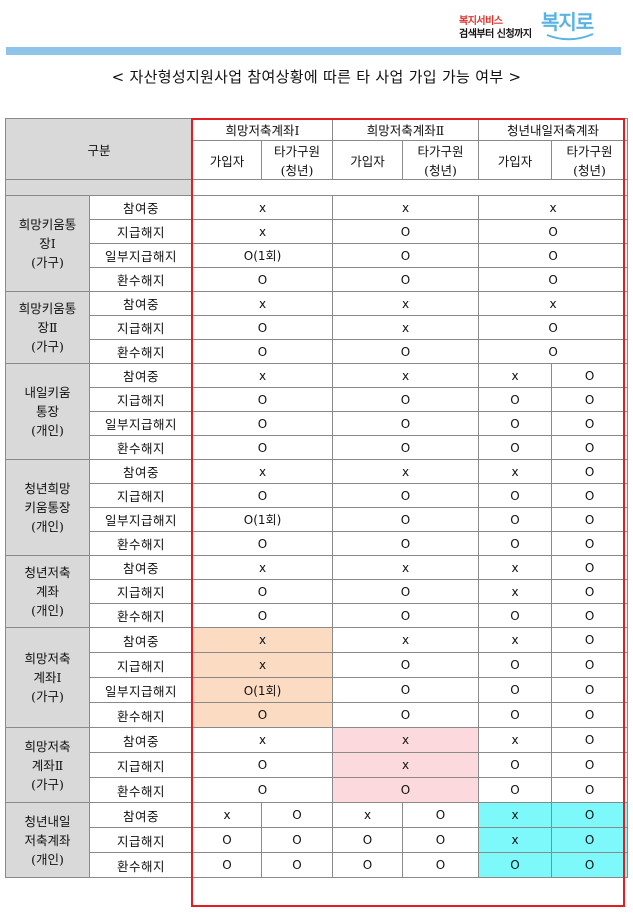 The image size is (633, 914). Describe the element at coordinates (495, 34) in the screenshot. I see `logo-tagline-2: 검색부터 신청까지` at that location.